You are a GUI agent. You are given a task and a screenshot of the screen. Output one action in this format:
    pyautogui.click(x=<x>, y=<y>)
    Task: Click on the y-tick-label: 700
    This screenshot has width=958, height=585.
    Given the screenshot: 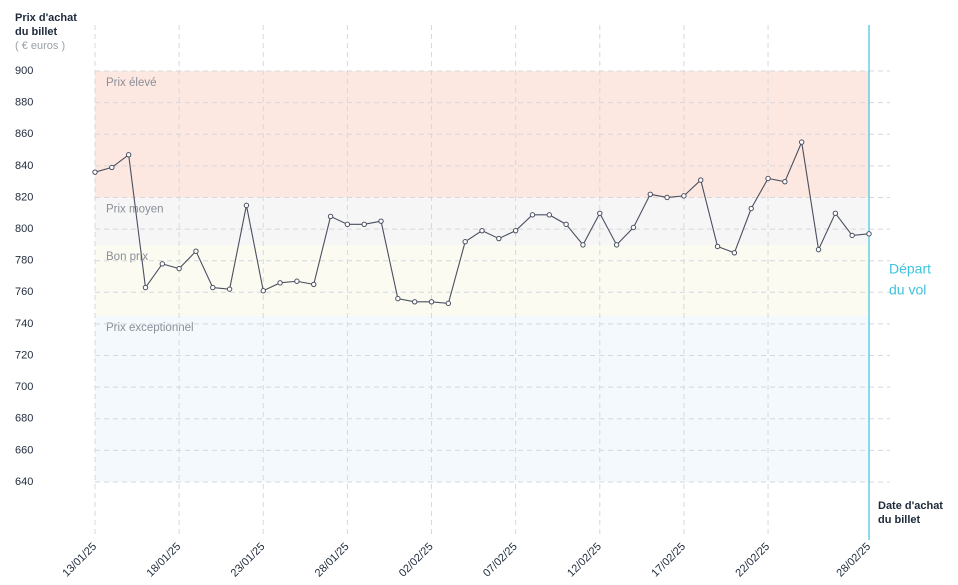 What is the action you would take?
    pyautogui.click(x=24, y=387)
    